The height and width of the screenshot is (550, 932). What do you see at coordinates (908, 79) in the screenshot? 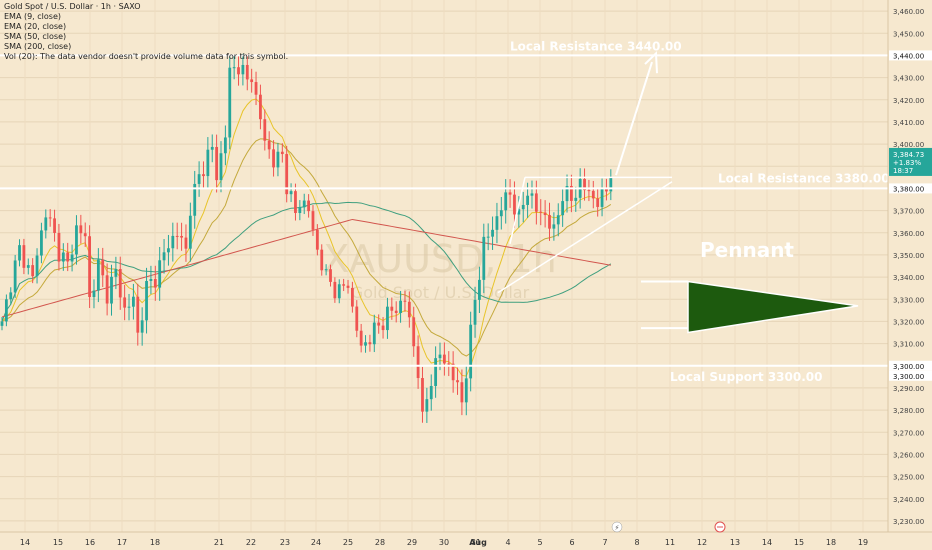
I see `price-tick-label: 3,430.00` at bounding box center [908, 79].